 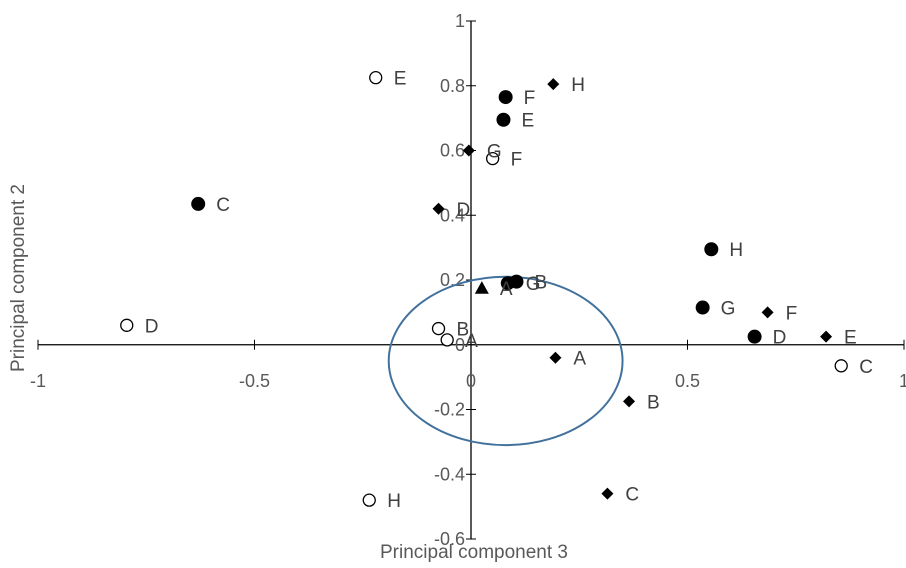 I want to click on y-tick-label: -0.4, so click(x=449, y=474).